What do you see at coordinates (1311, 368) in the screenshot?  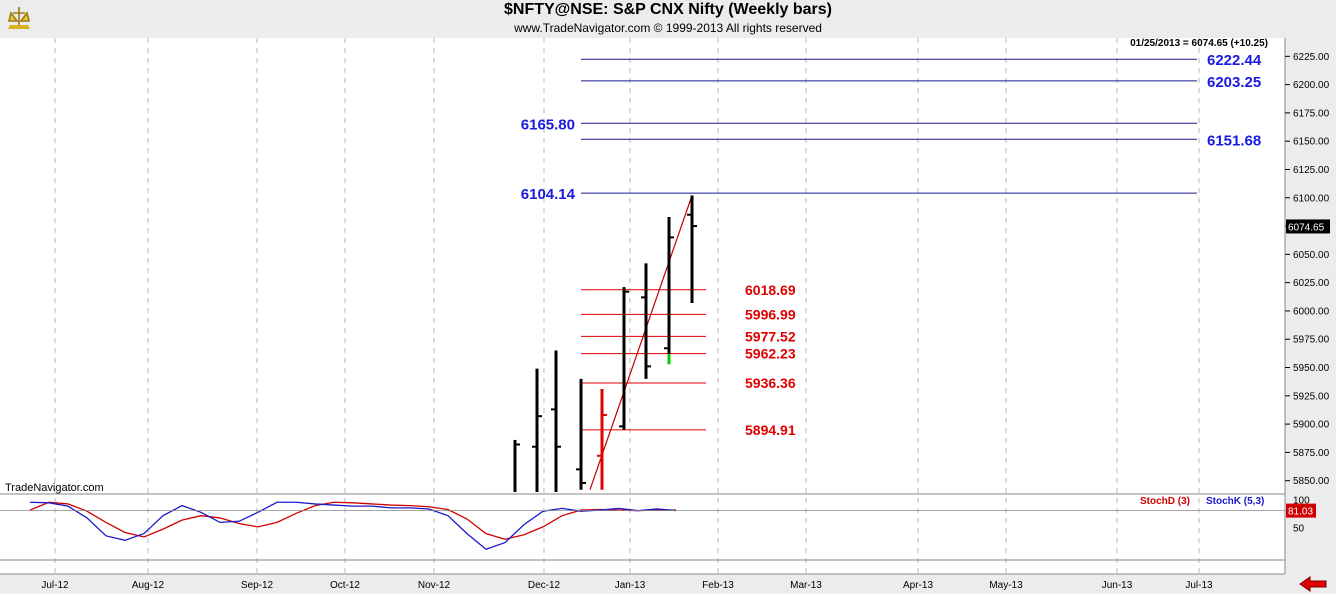 I see `y-tick-label: 5950.00` at bounding box center [1311, 368].